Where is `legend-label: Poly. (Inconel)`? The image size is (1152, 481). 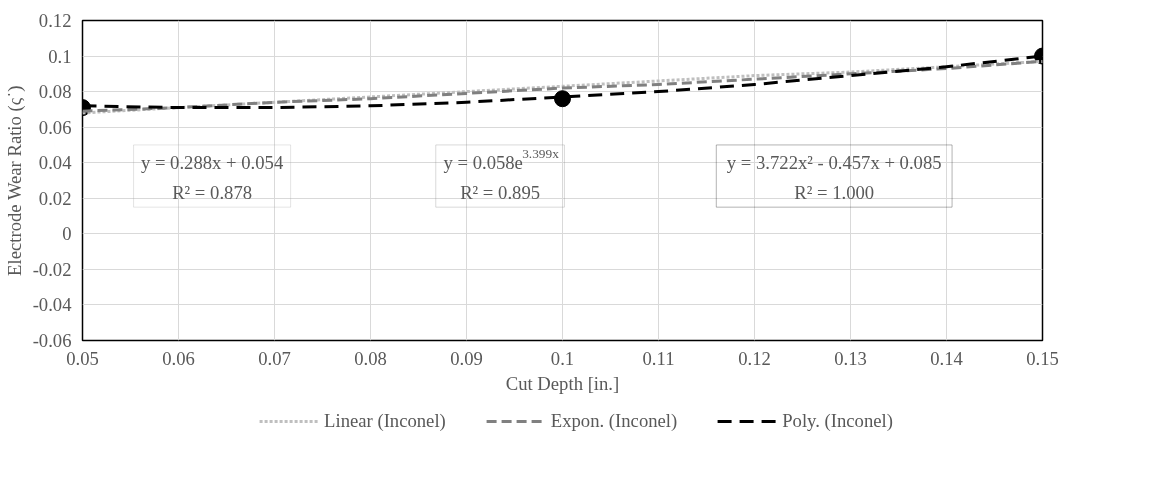
legend-label: Poly. (Inconel) is located at coordinates (837, 421).